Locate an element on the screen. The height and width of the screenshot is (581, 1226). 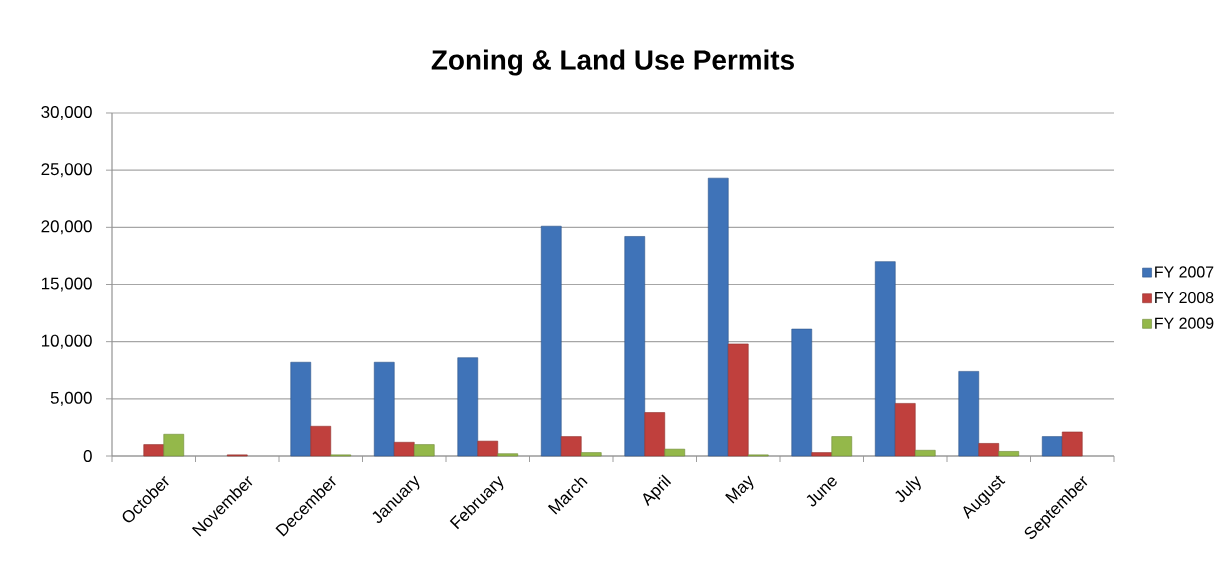
legend-label: FY 2007 is located at coordinates (1184, 272).